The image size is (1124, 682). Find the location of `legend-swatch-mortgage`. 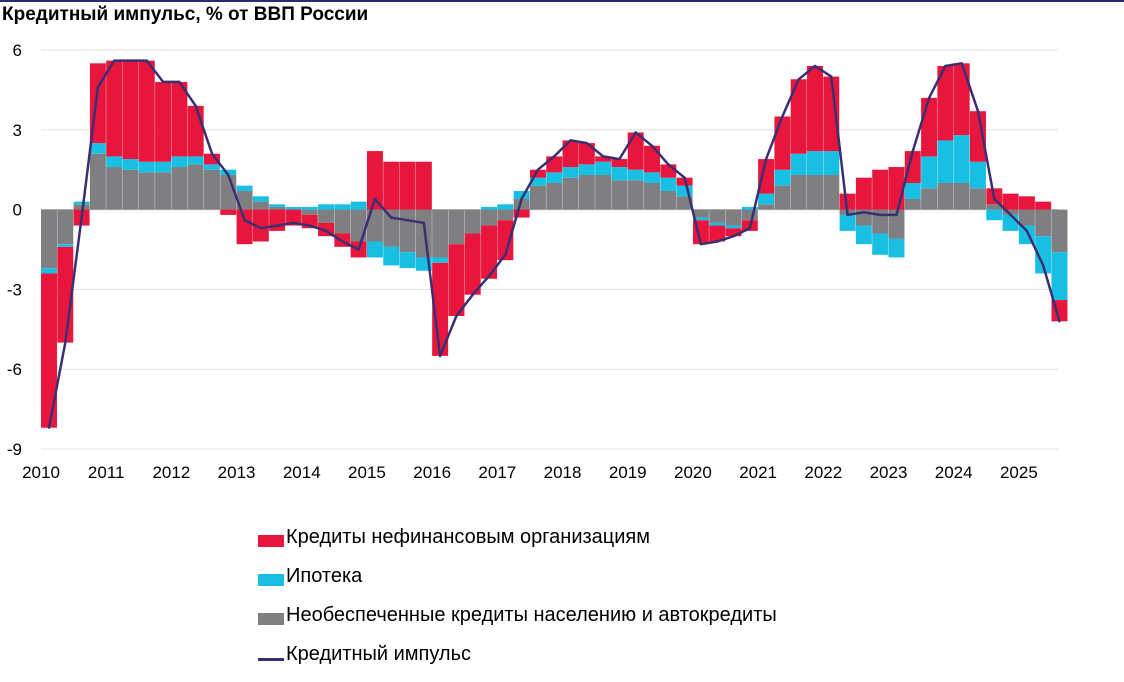

legend-swatch-mortgage is located at coordinates (271, 580).